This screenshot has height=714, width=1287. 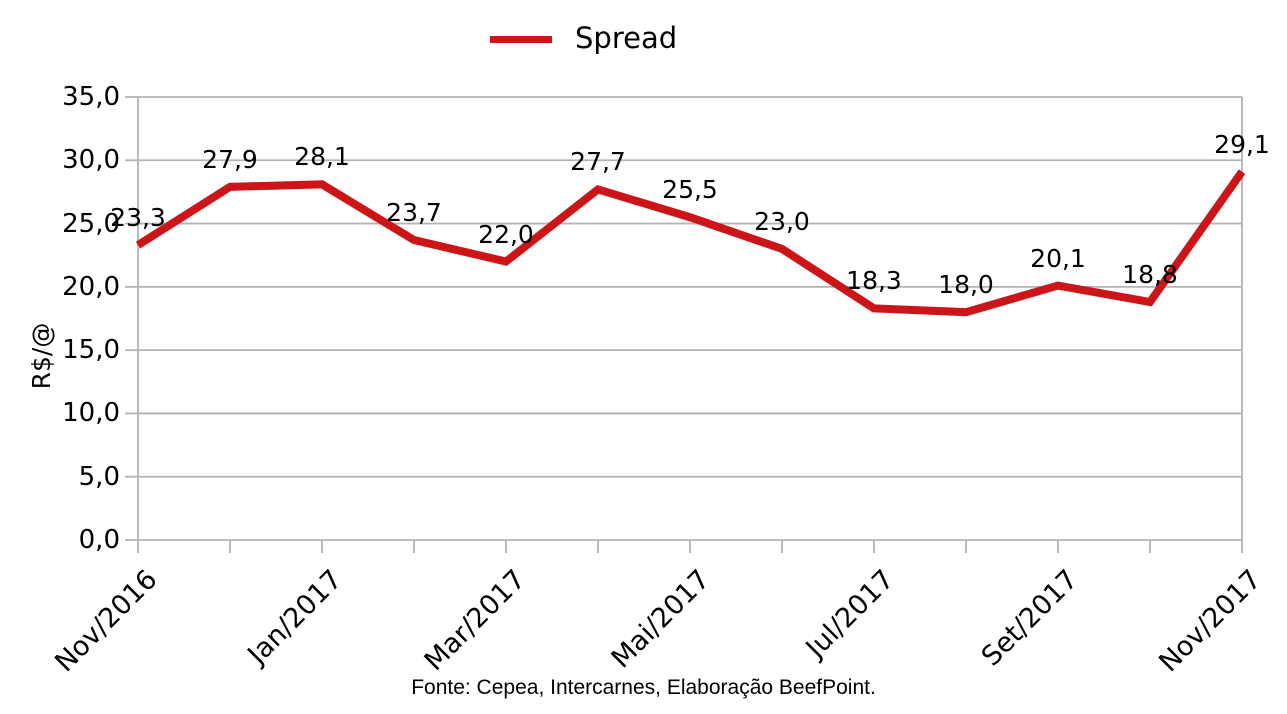 What do you see at coordinates (782, 221) in the screenshot?
I see `data-label: 23,0` at bounding box center [782, 221].